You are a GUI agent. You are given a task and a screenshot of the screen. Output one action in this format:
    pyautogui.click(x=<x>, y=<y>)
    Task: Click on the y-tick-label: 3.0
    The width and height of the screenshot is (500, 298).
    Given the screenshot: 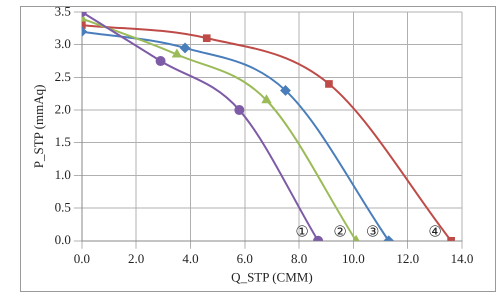 What is the action you would take?
    pyautogui.click(x=62, y=44)
    